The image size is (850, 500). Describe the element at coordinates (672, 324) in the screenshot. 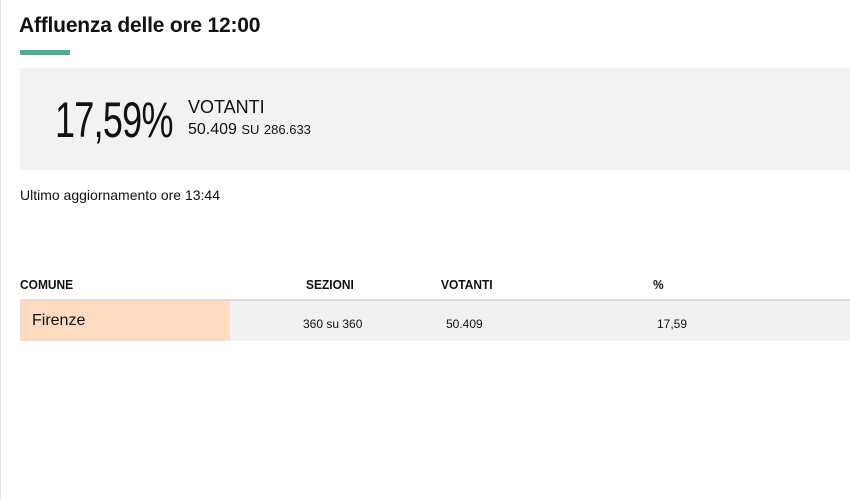

I see `cell-percent: 17,59` at that location.